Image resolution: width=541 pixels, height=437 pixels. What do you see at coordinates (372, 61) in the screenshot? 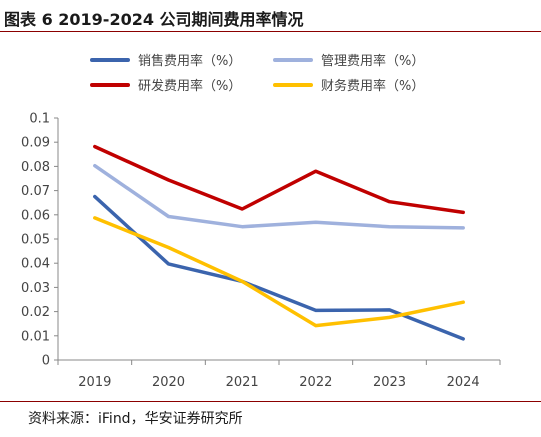
I see `legend-label: 管理费用率（%）` at bounding box center [372, 61].